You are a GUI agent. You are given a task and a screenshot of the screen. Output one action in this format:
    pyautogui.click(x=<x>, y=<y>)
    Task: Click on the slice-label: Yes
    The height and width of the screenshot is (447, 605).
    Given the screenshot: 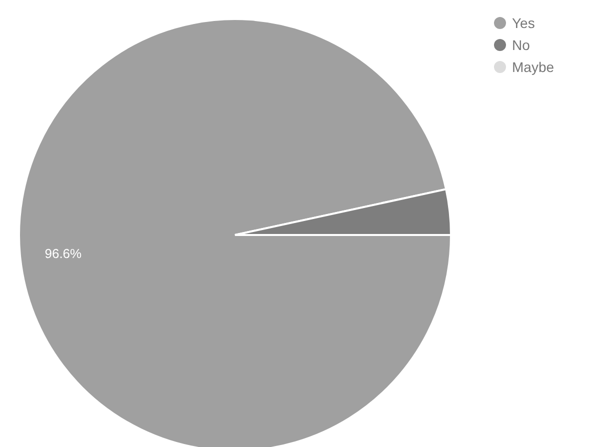 What is the action you would take?
    pyautogui.click(x=523, y=23)
    